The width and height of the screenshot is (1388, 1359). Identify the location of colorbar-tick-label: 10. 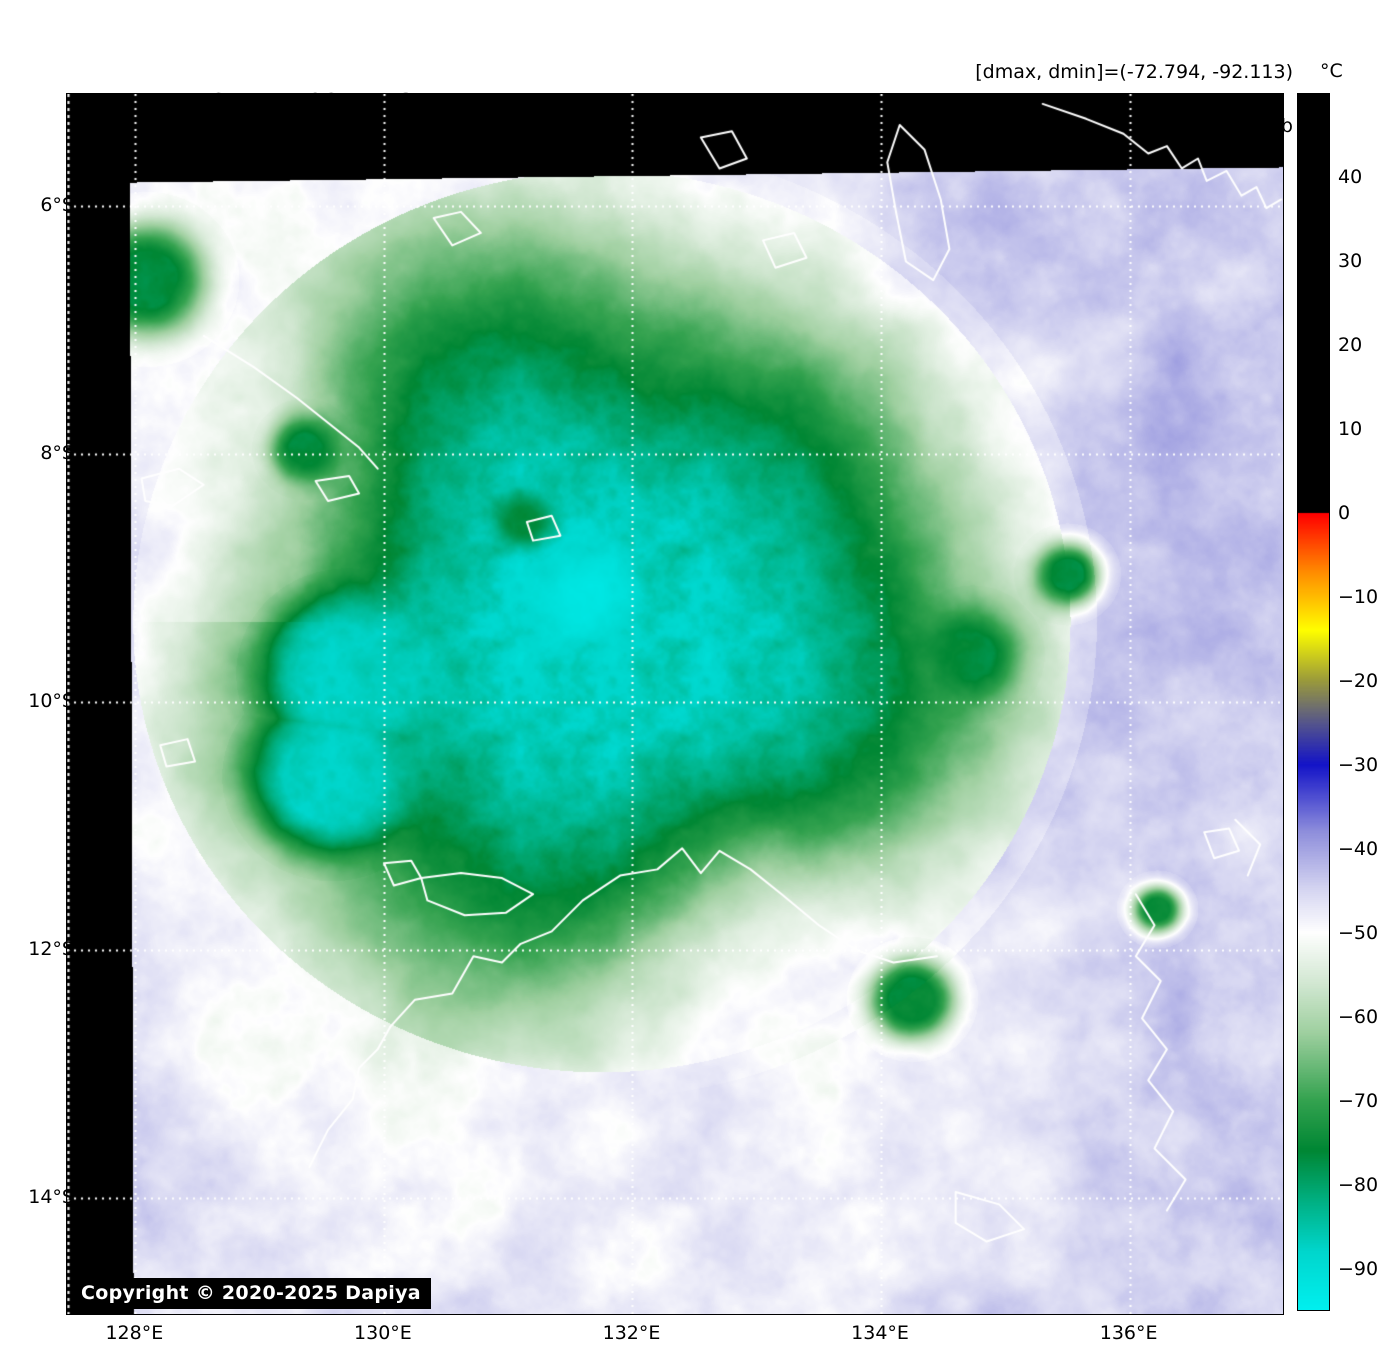
(1350, 429).